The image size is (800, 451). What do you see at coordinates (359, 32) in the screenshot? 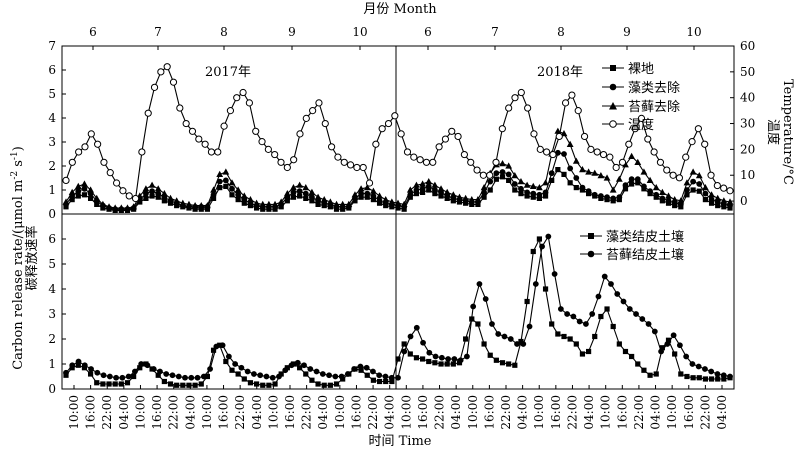
I see `month-tick-label: 10` at bounding box center [359, 32].